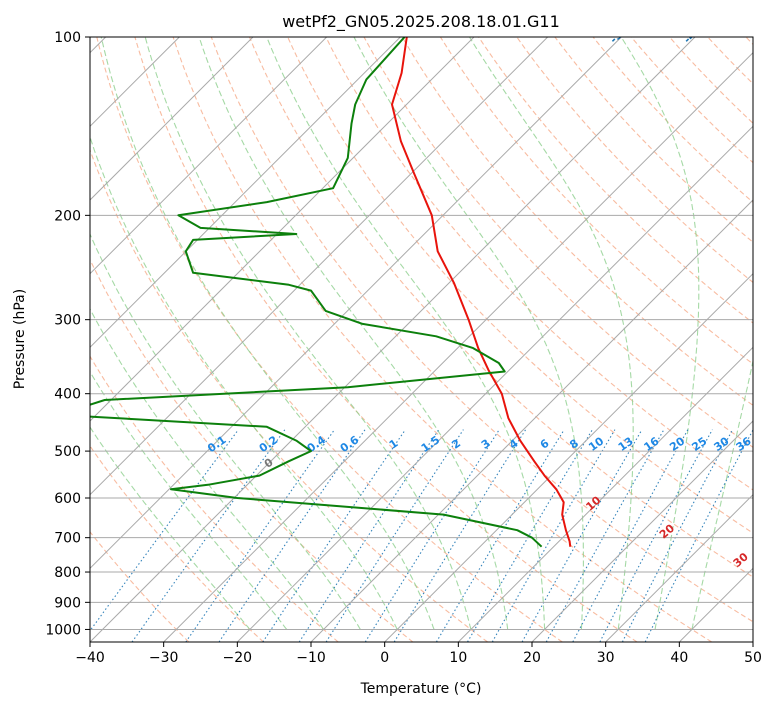 The height and width of the screenshot is (708, 775). I want to click on x-tick-label: 50, so click(753, 658).